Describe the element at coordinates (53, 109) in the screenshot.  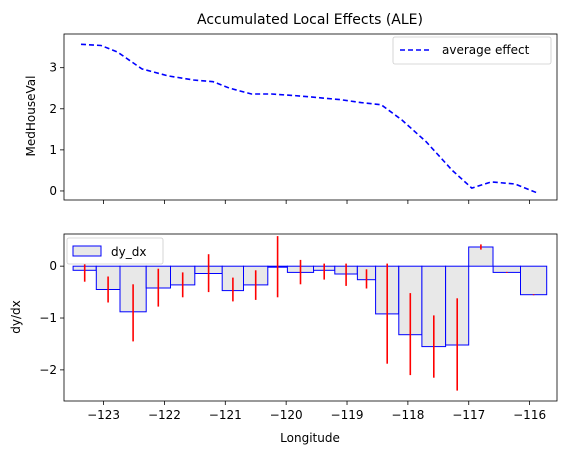
I see `y-tick-label: 2` at that location.